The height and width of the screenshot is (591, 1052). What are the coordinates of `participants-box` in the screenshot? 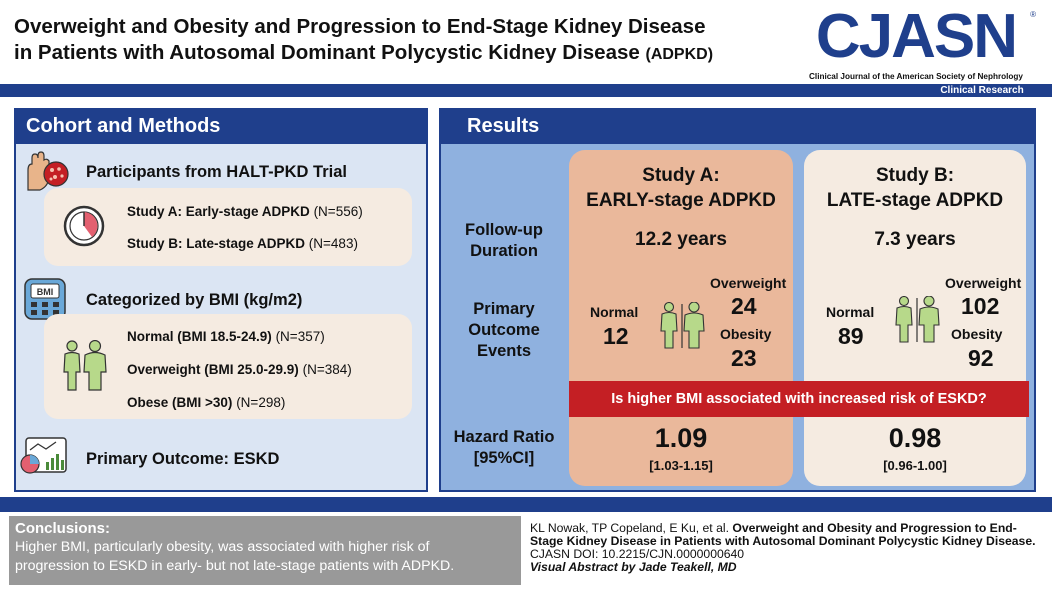 It's located at (228, 227).